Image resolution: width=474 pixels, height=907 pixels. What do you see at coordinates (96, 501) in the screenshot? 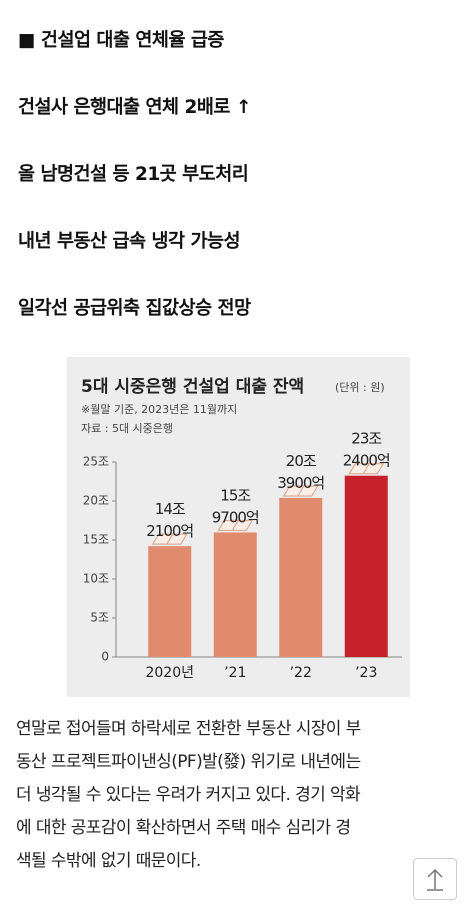
I see `y-tick-label: 20조` at bounding box center [96, 501].